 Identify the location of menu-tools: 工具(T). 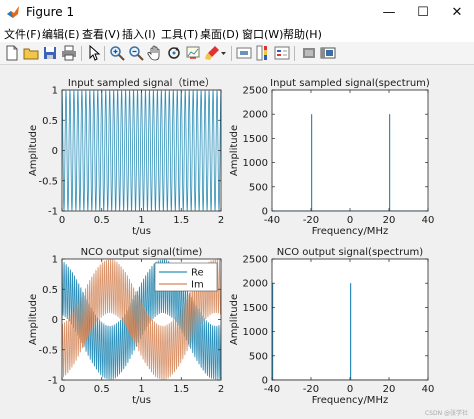
(180, 34).